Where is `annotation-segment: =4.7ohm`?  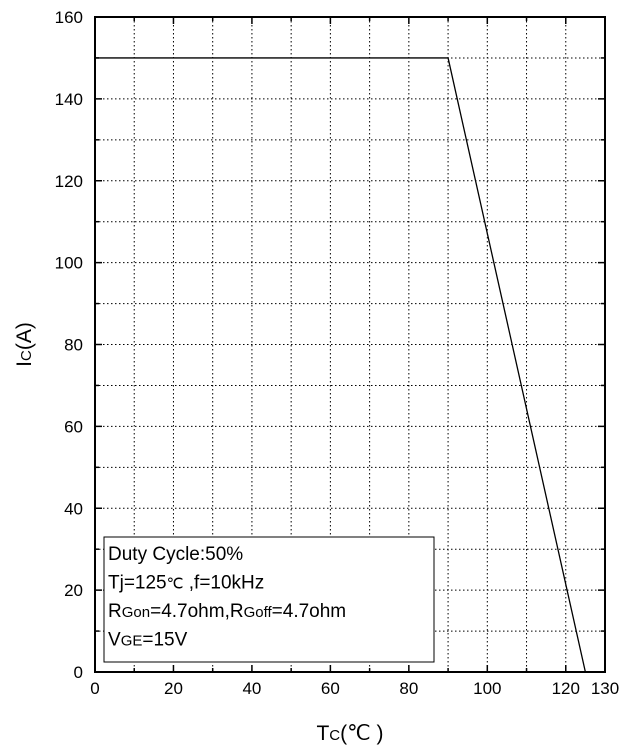
annotation-segment: =4.7ohm is located at coordinates (309, 611).